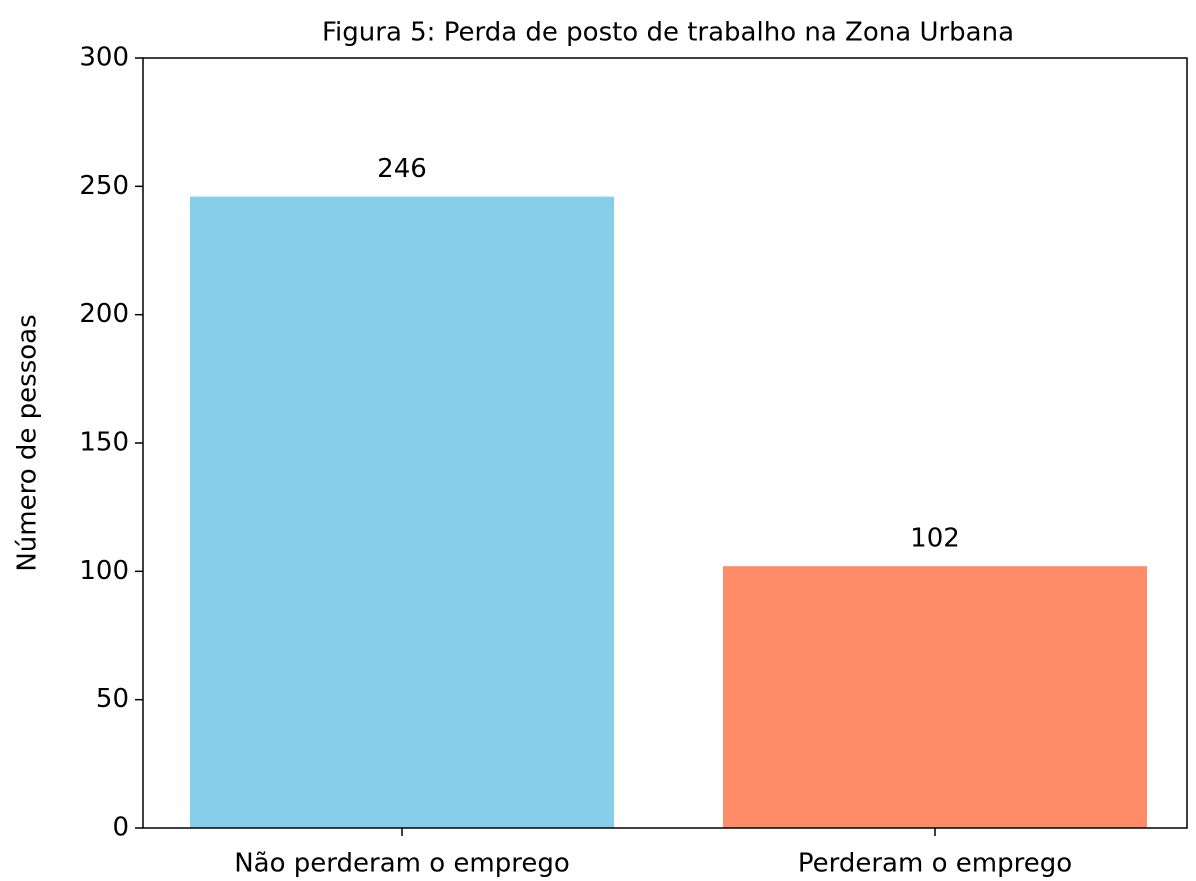 This screenshot has height=881, width=1196. What do you see at coordinates (104, 58) in the screenshot?
I see `y-tick-label: 300` at bounding box center [104, 58].